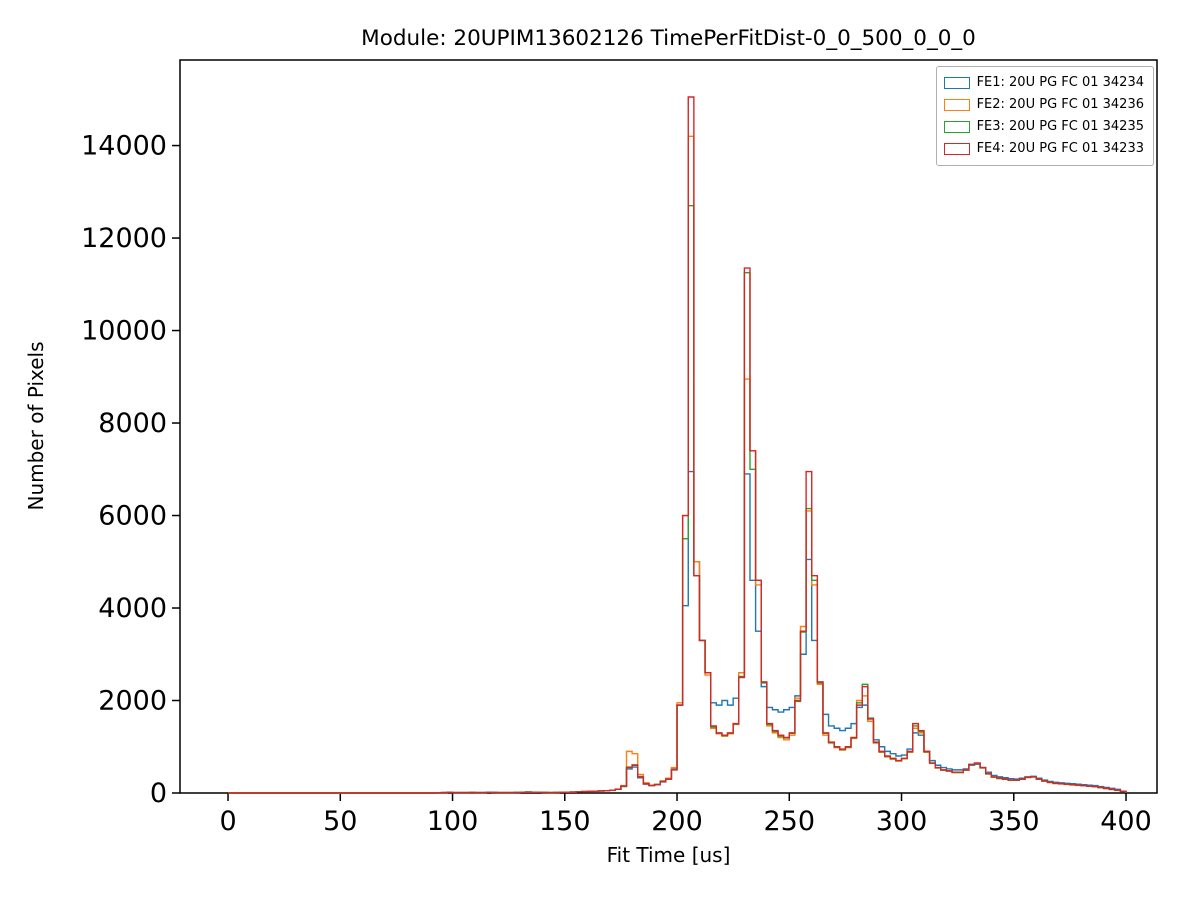  Describe the element at coordinates (1126, 821) in the screenshot. I see `x-tick-label: 400` at that location.